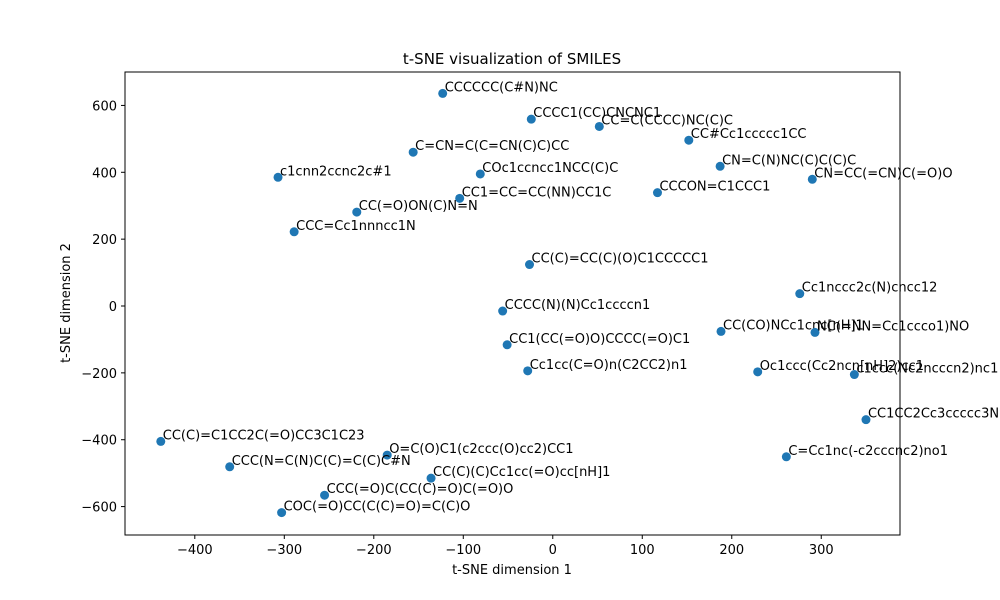  Describe the element at coordinates (883, 173) in the screenshot. I see `point-label: CN=CC(=CN)C(=O)O` at that location.